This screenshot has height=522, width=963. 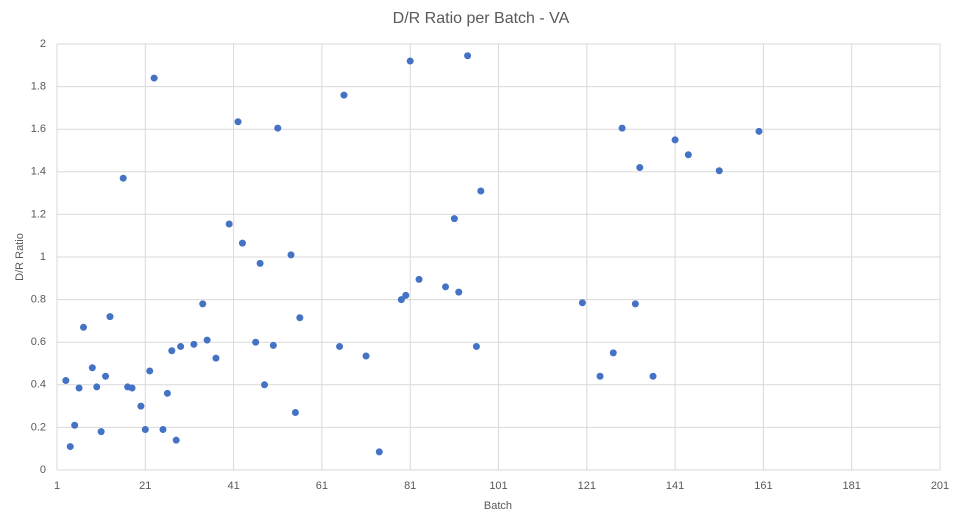 I want to click on x-axis-title: Batch, so click(x=498, y=506).